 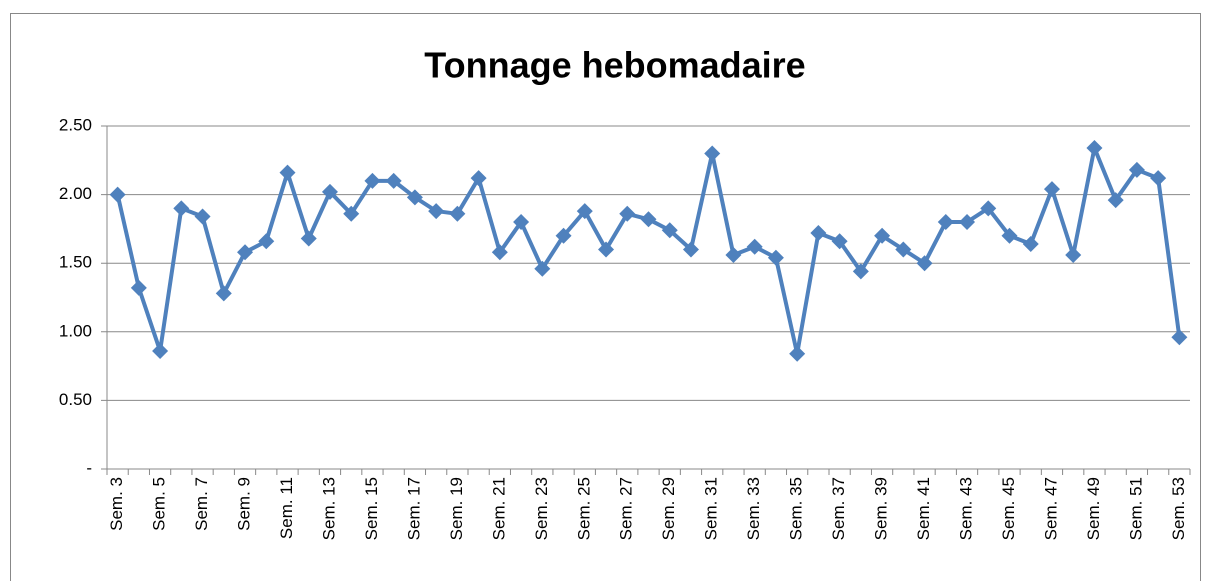 What do you see at coordinates (838, 508) in the screenshot?
I see `x-tick-label: Sem. 37` at bounding box center [838, 508].